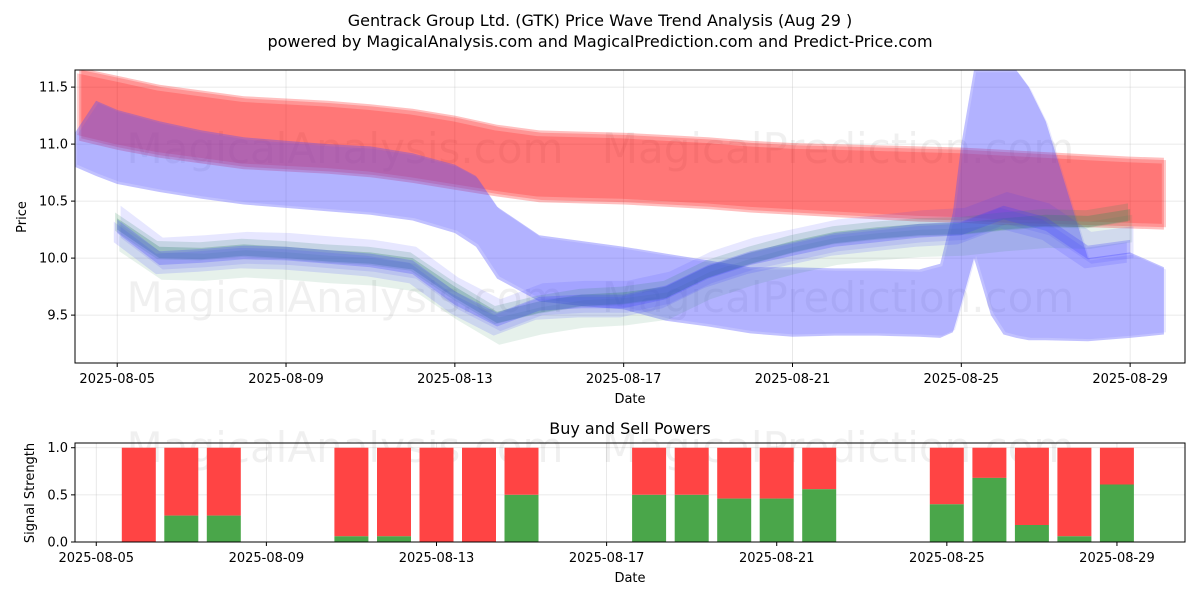 The image size is (1200, 600). What do you see at coordinates (947, 558) in the screenshot?
I see `signal-x-tick-label: 2025-08-25` at bounding box center [947, 558].